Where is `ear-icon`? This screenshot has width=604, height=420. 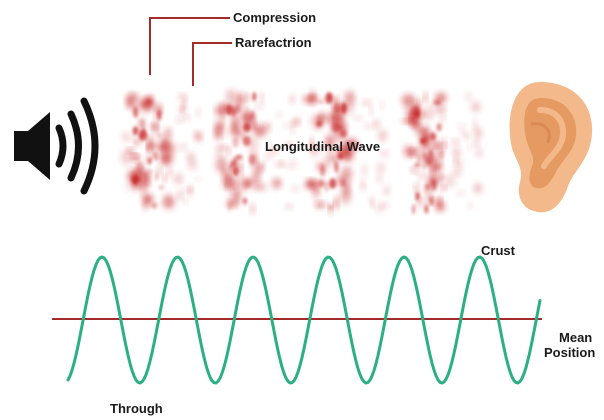
ear-icon is located at coordinates (551, 147).